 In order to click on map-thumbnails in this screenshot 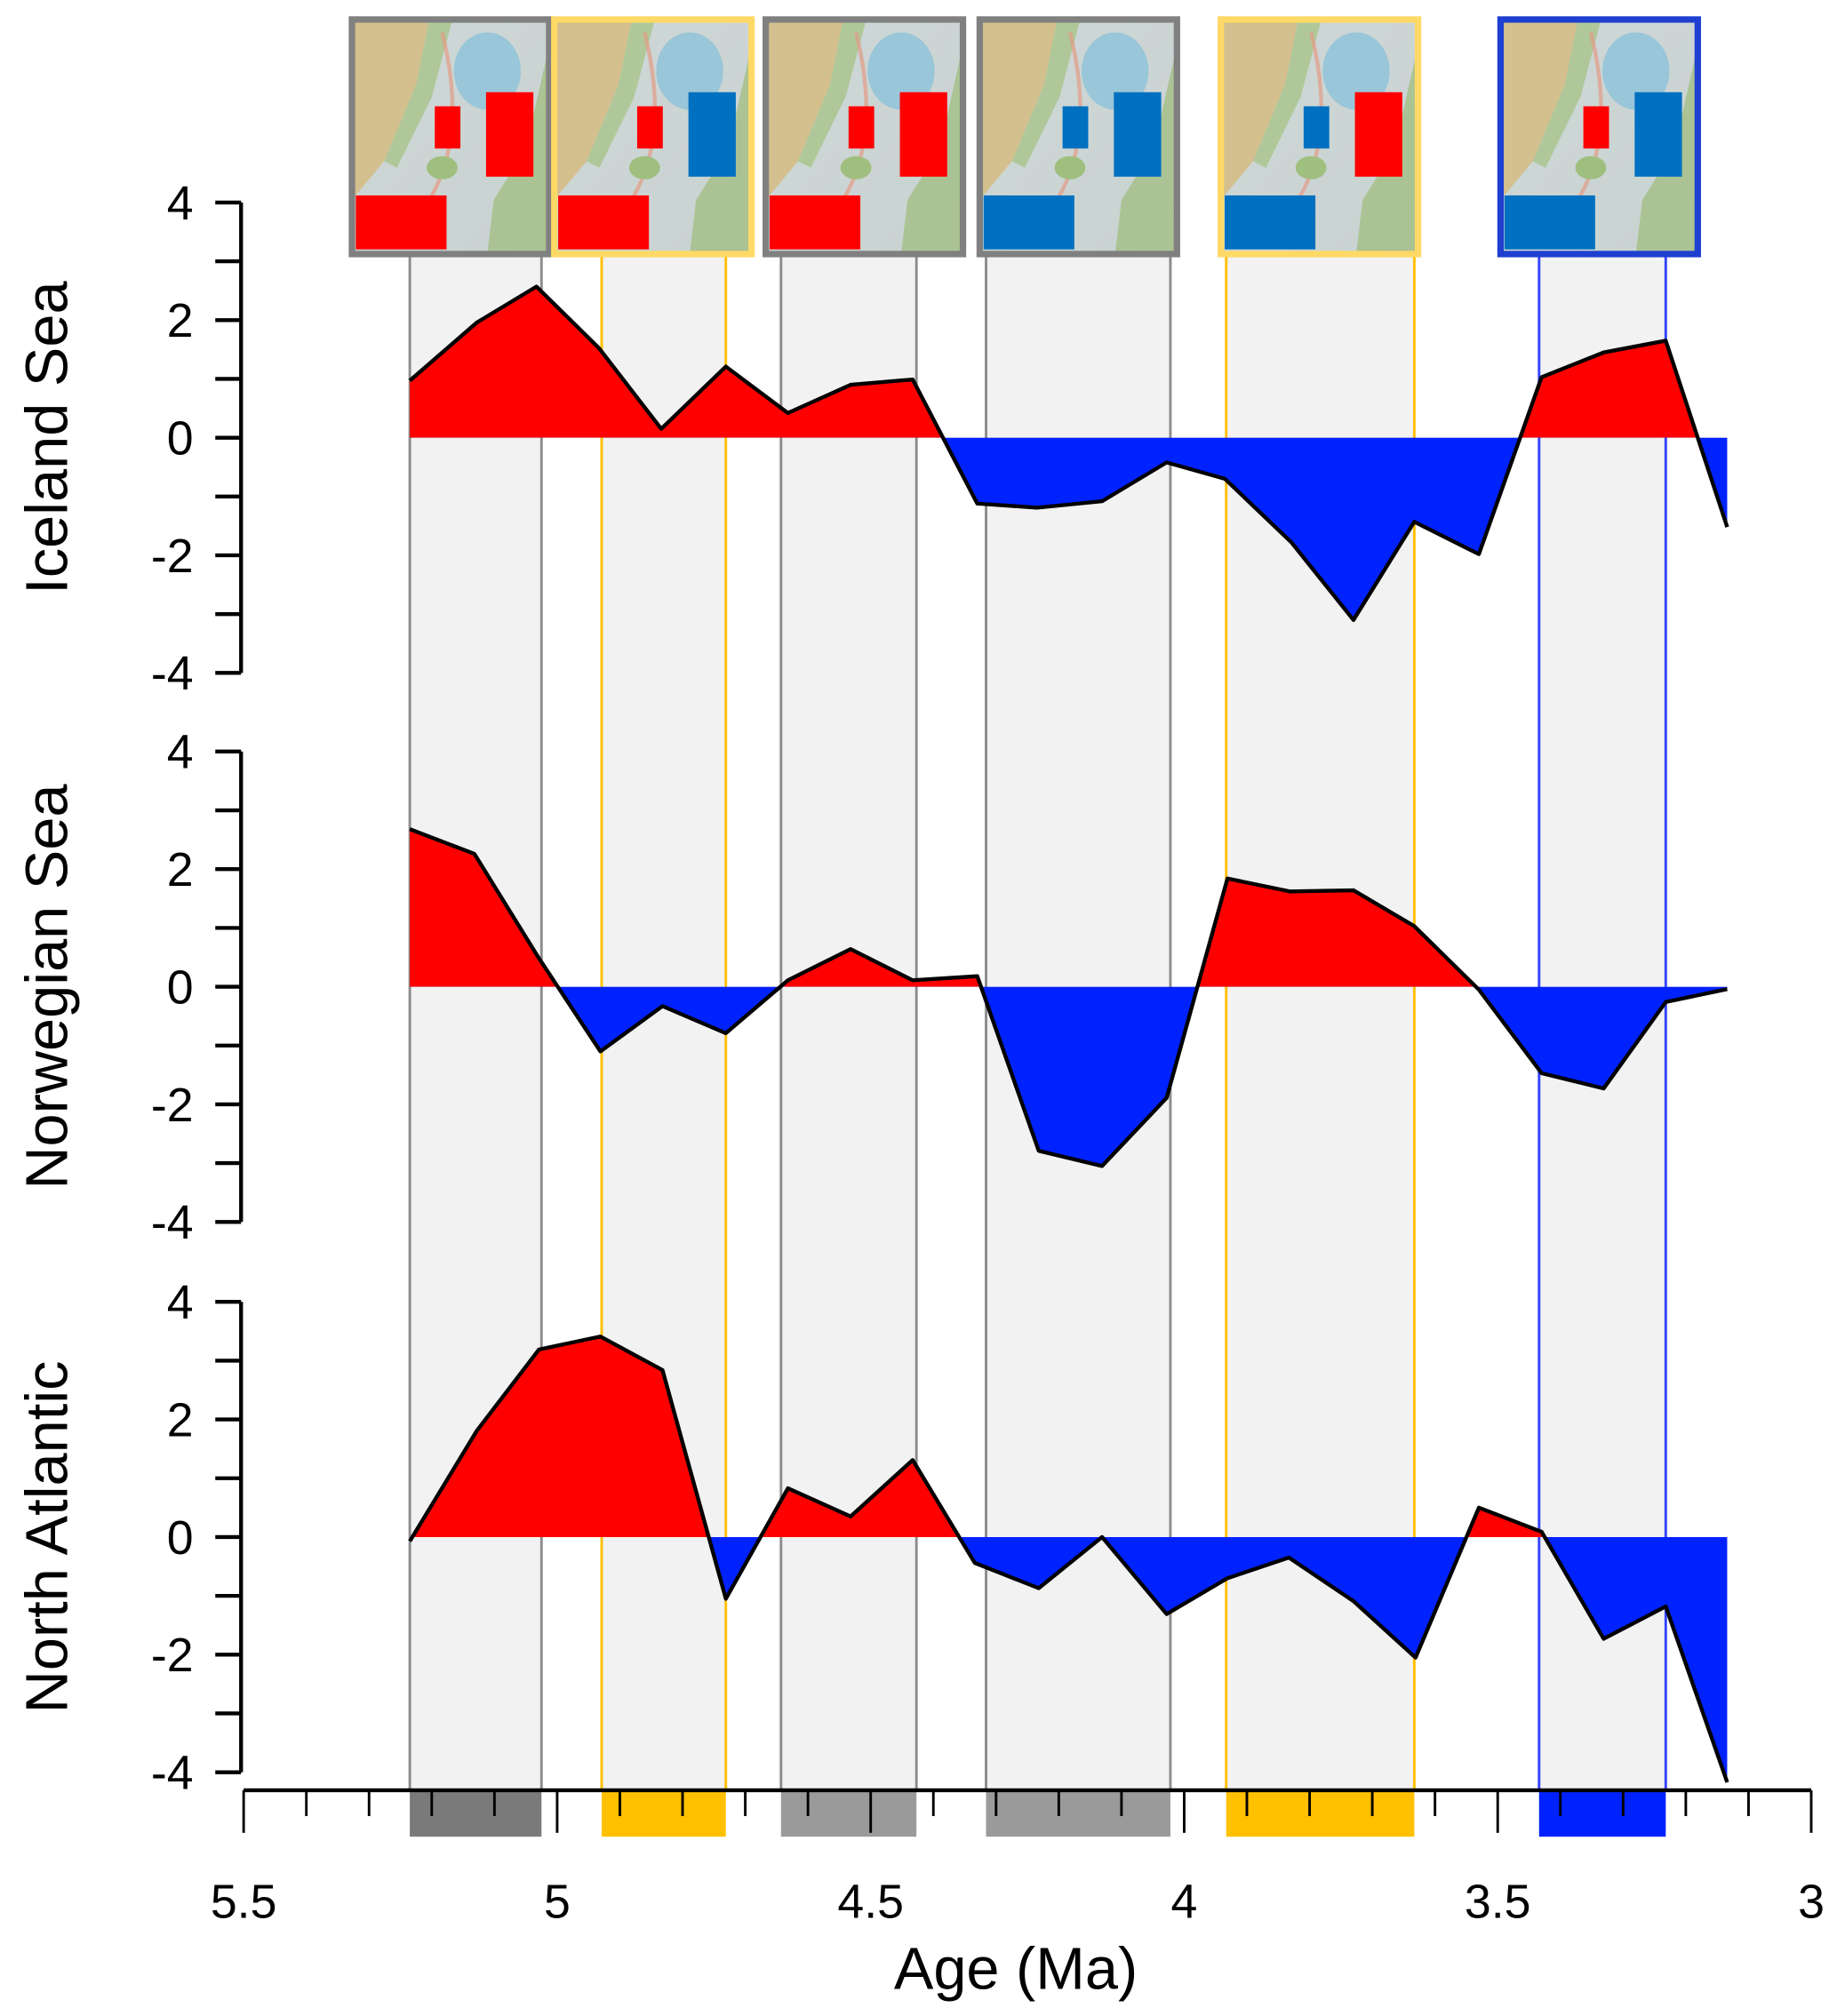, I will do `click(1024, 137)`.